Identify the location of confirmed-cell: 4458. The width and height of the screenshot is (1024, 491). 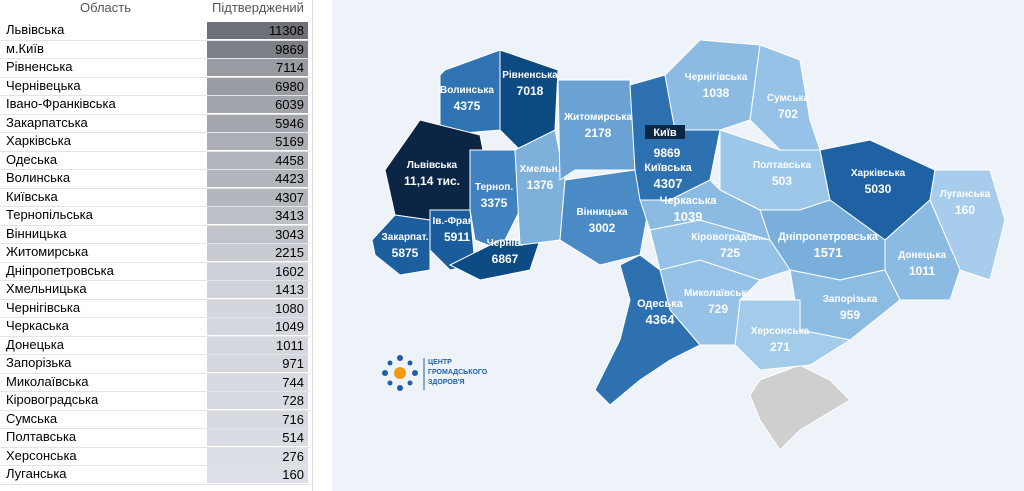
(257, 160).